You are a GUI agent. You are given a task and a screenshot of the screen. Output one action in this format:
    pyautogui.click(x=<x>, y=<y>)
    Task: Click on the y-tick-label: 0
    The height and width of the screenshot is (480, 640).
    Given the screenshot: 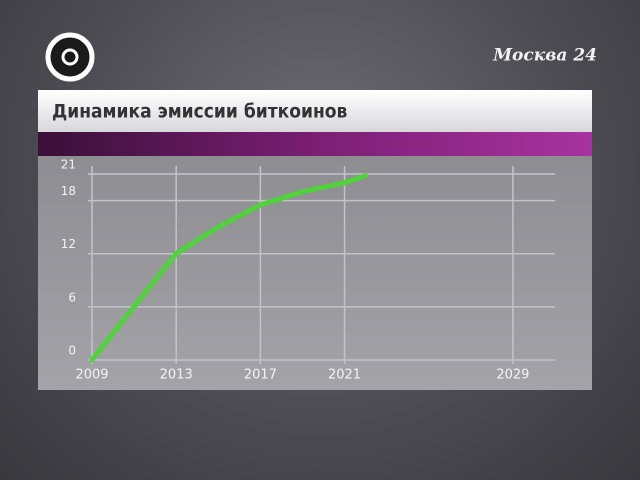 What is the action you would take?
    pyautogui.click(x=72, y=351)
    